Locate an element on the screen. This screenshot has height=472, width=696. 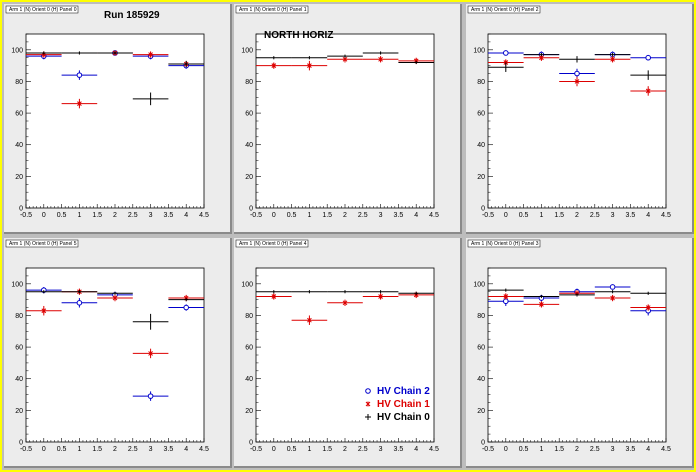
panel-title: Arm 1 (N) Orient 0 (H) Panel 3 is located at coordinates (505, 244).